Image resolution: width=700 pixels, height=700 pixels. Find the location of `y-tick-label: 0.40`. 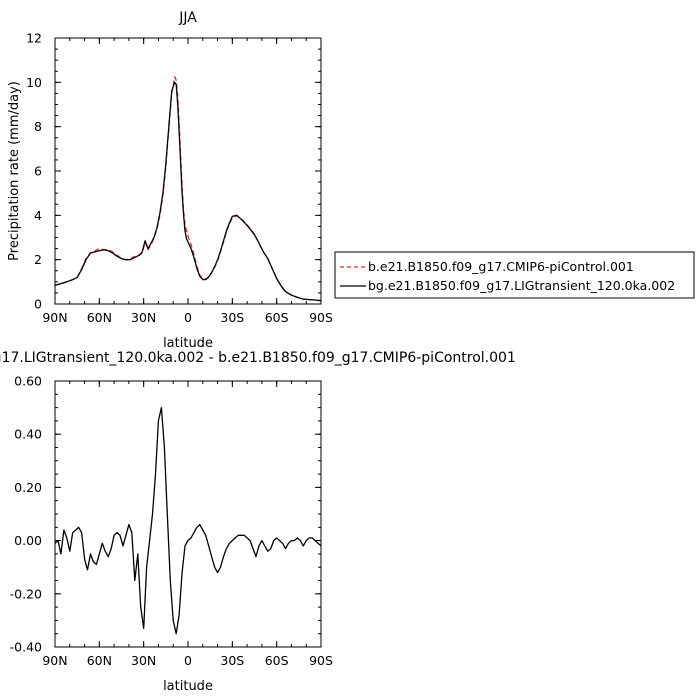

y-tick-label: 0.40 is located at coordinates (28, 434).